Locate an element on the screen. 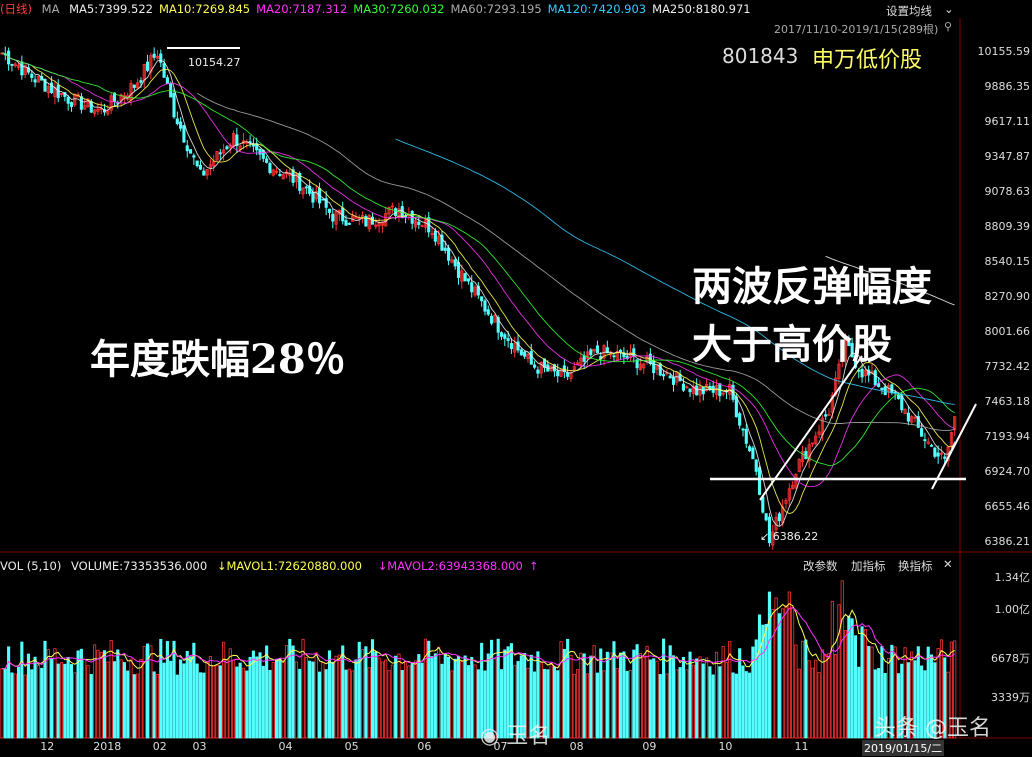 Image resolution: width=1032 pixels, height=757 pixels. chevron-down-icon: ⌄ is located at coordinates (949, 9).